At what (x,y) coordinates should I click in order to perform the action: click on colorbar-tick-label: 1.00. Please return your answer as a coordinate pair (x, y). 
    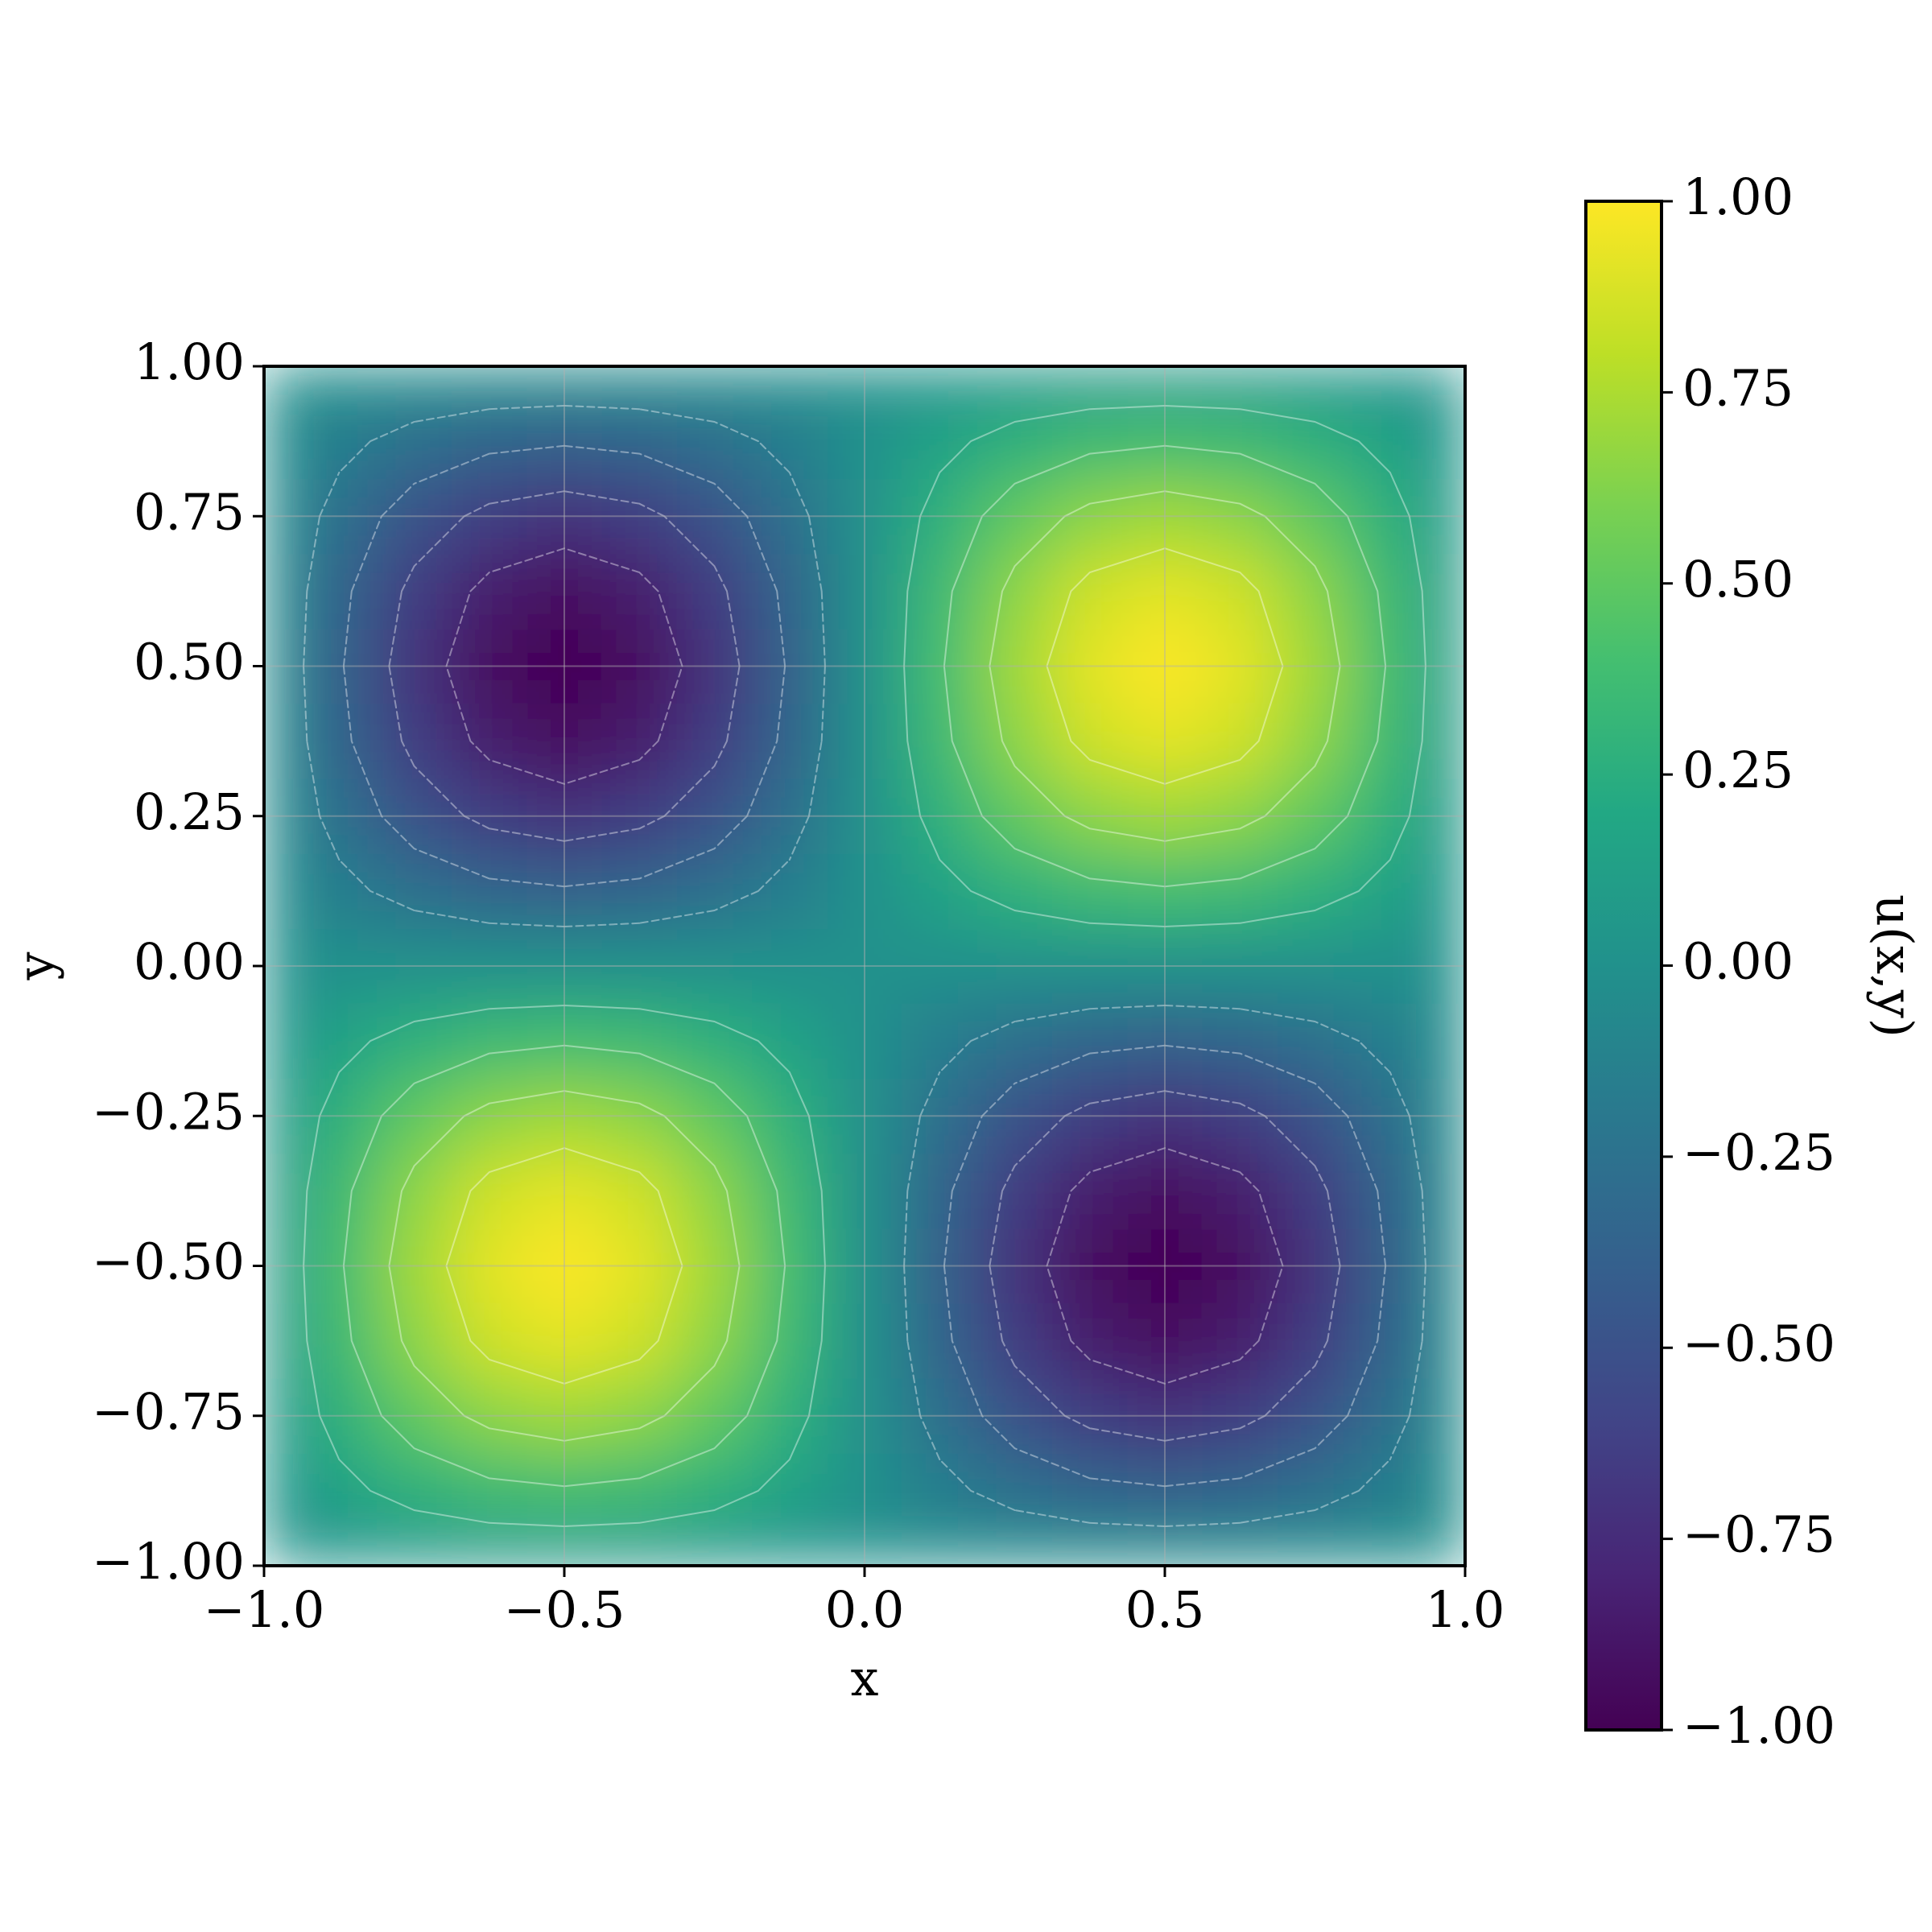
    Looking at the image, I should click on (1738, 196).